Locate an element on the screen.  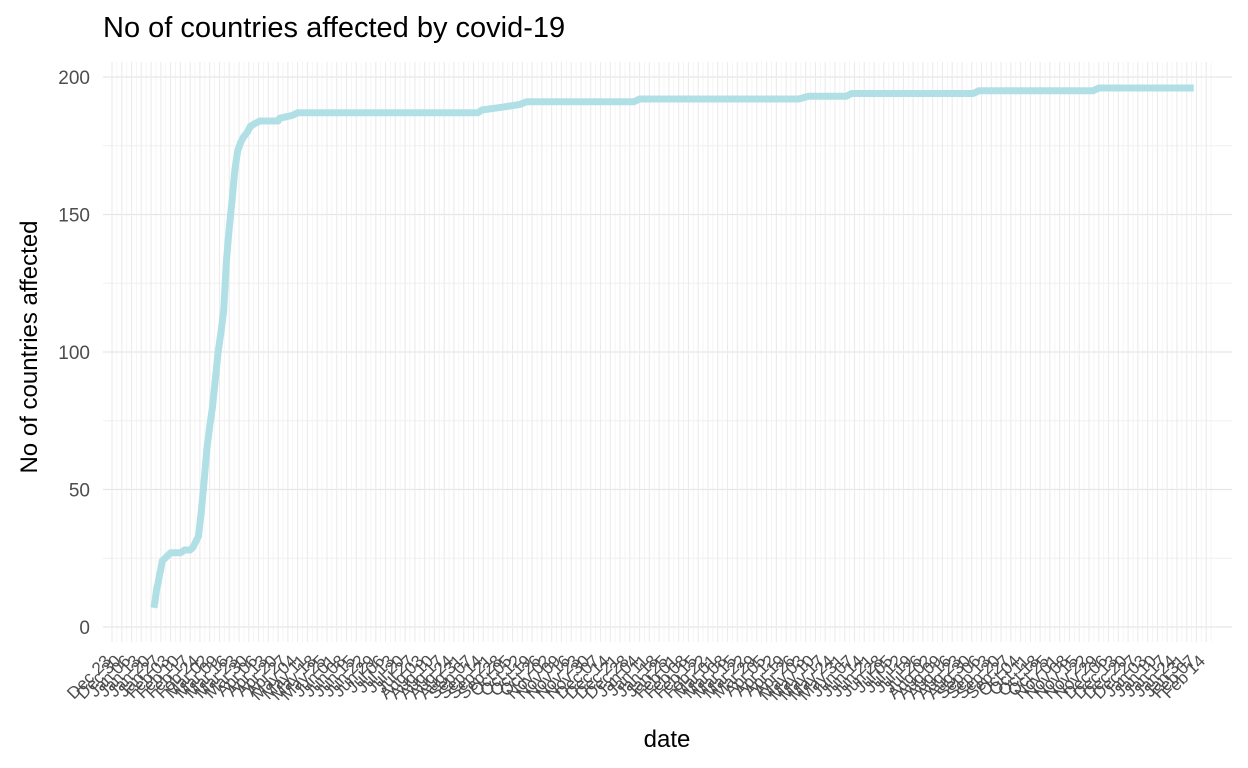
y-tick-label: 50 is located at coordinates (79, 491).